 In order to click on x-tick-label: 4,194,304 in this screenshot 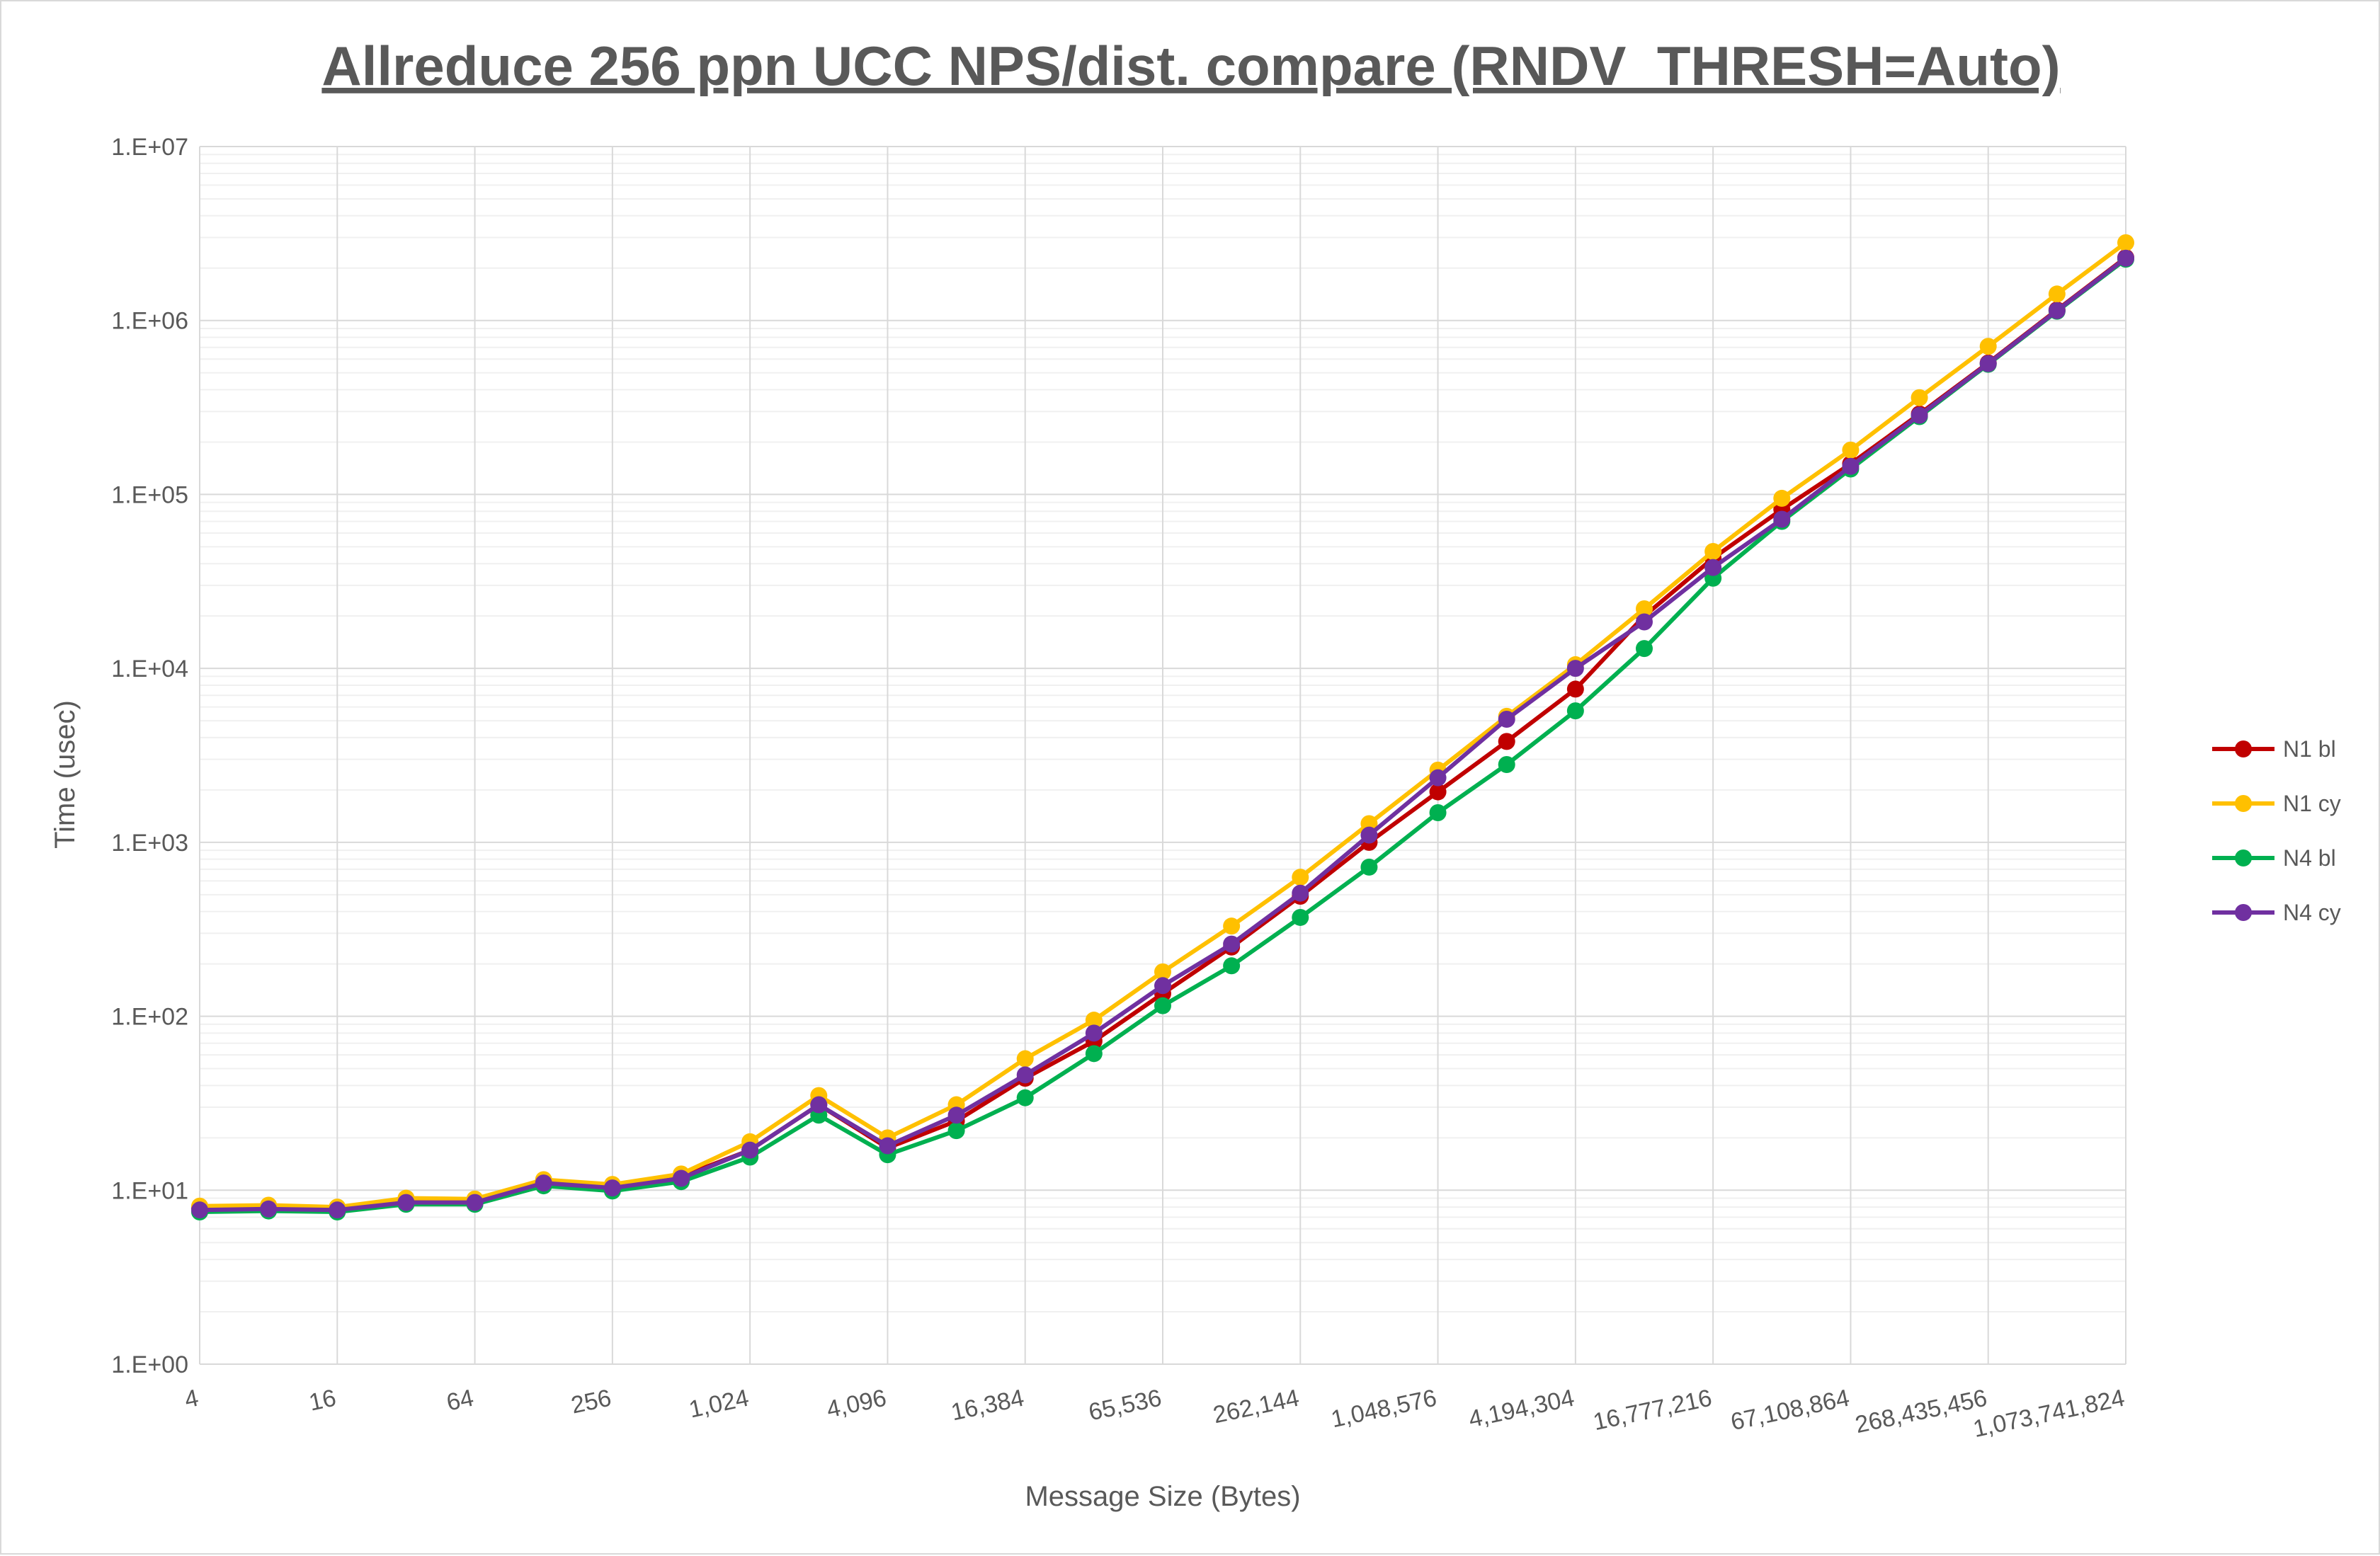, I will do `click(1522, 1409)`.